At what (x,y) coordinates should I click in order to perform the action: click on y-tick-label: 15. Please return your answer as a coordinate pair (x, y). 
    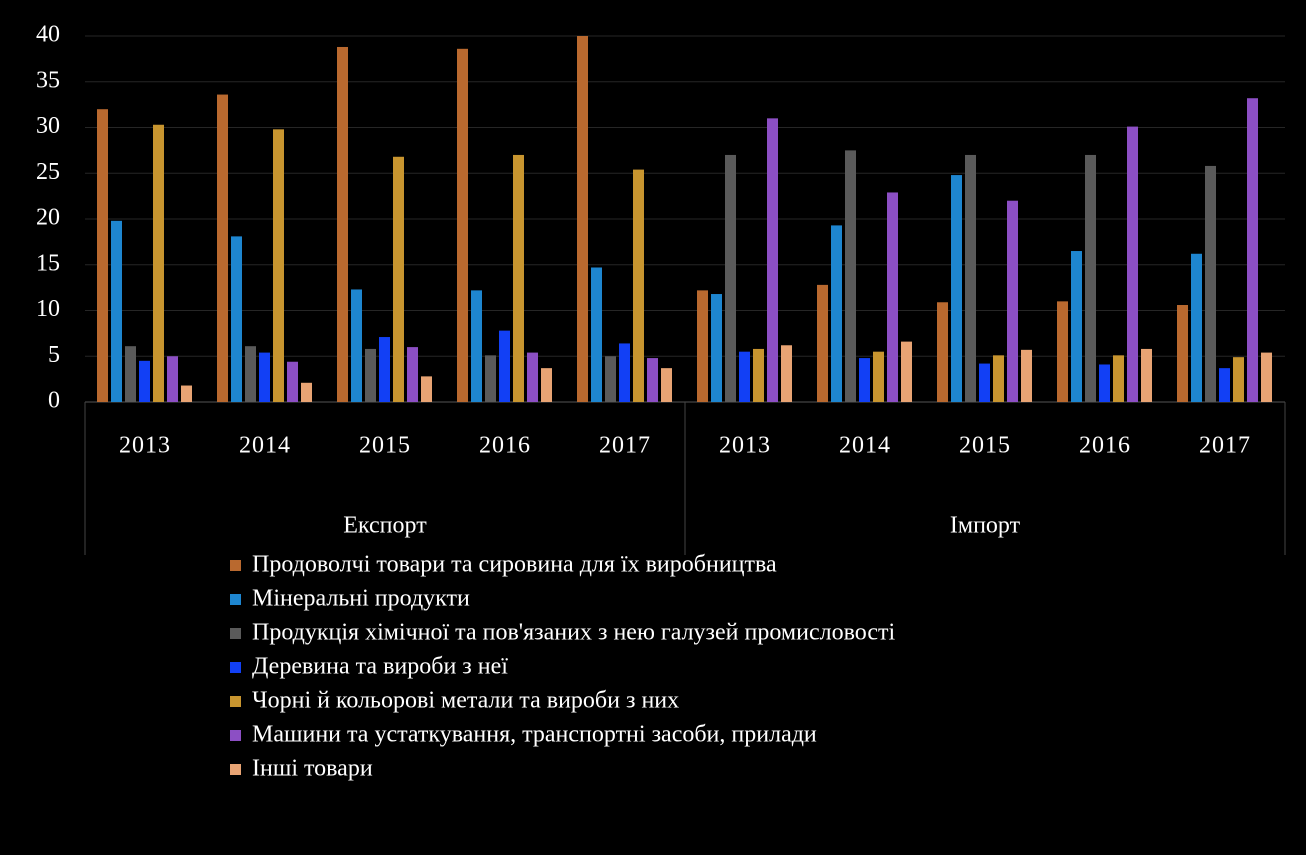
    Looking at the image, I should click on (48, 263).